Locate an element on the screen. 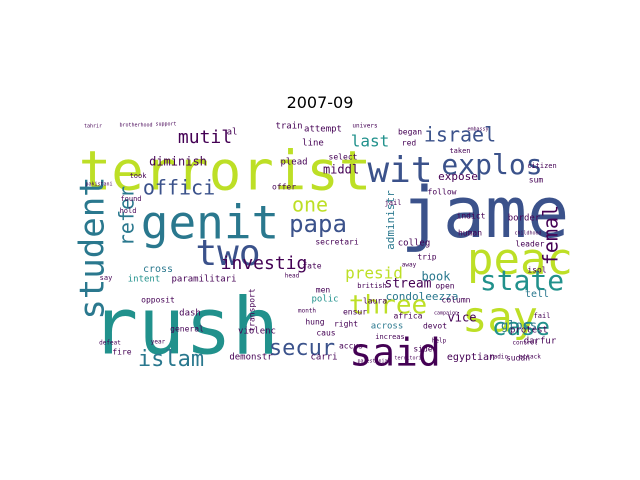  word-intent: intent is located at coordinates (144, 280).